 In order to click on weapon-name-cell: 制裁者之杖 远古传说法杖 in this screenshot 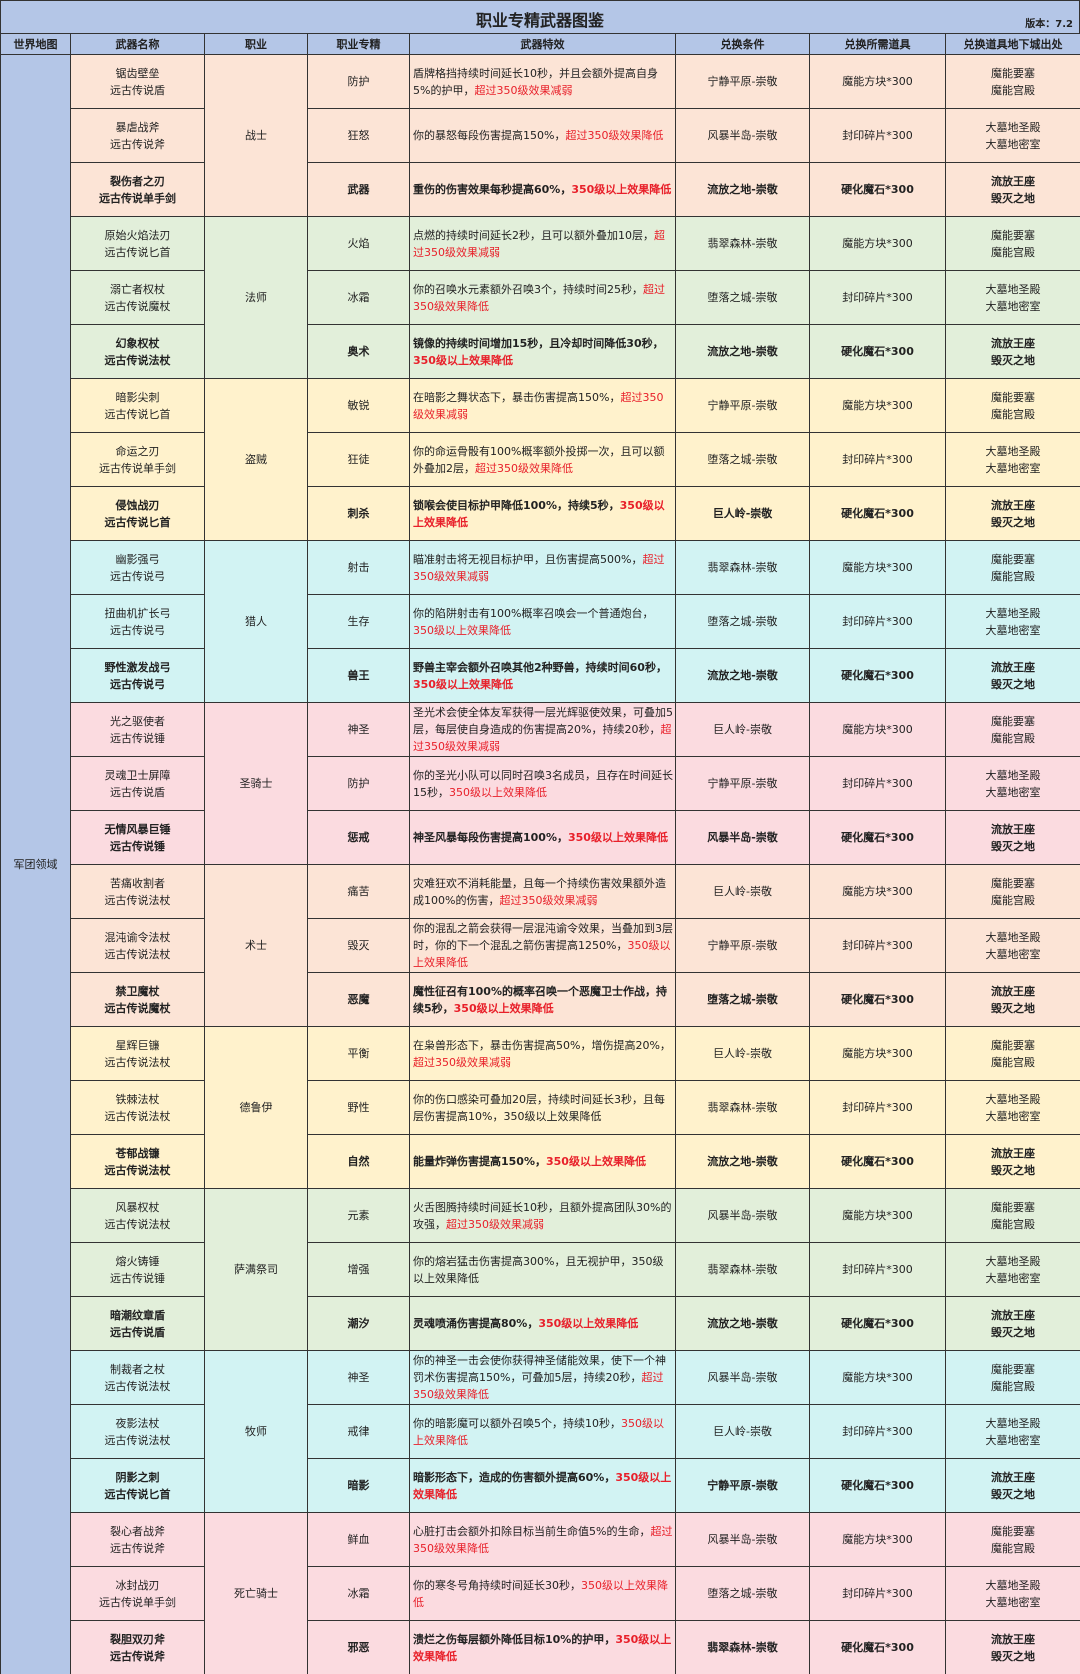, I will do `click(137, 1377)`.